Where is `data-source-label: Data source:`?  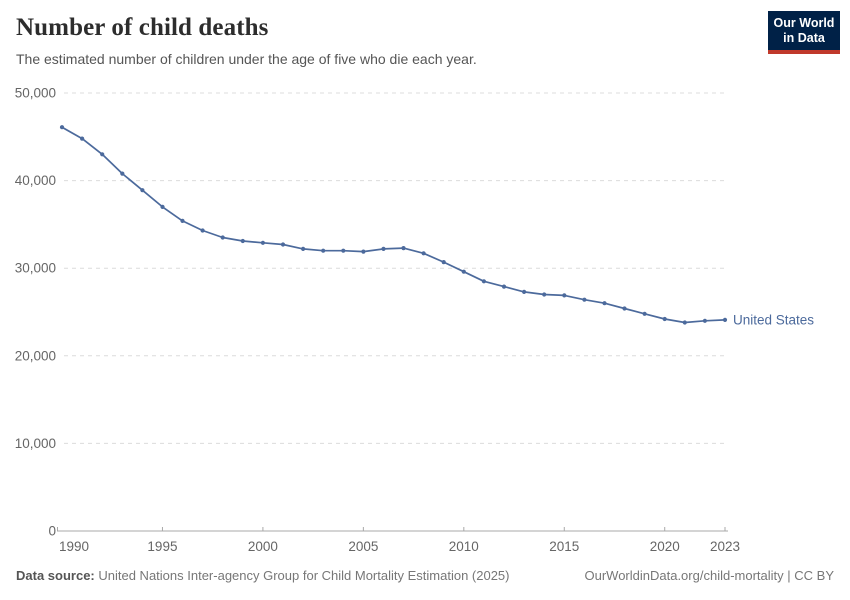 data-source-label: Data source: is located at coordinates (55, 575).